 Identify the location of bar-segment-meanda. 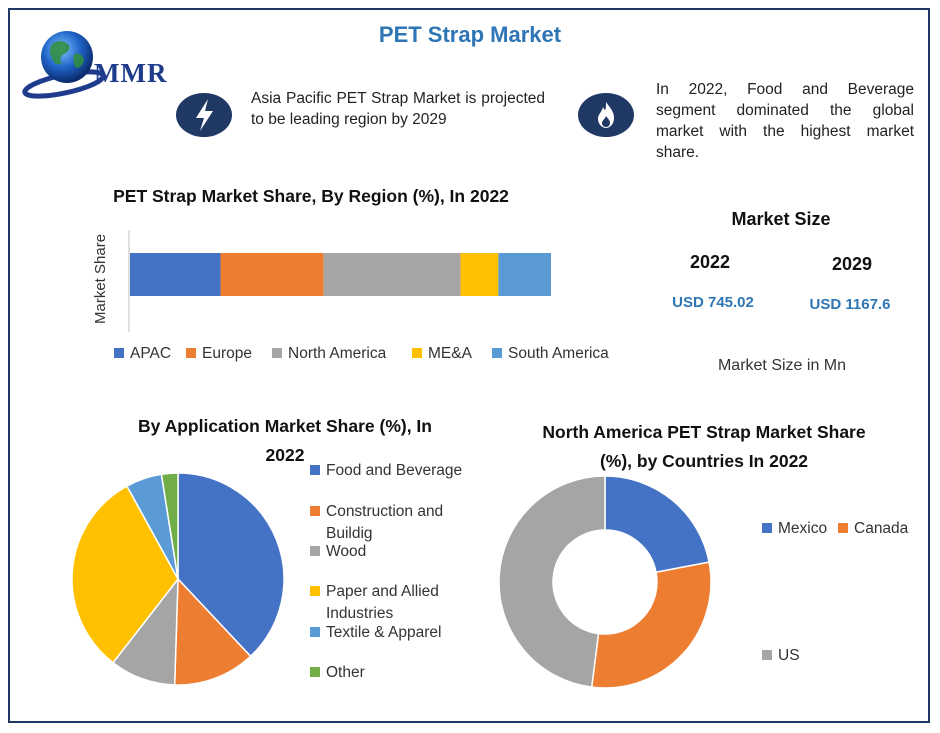
(479, 274).